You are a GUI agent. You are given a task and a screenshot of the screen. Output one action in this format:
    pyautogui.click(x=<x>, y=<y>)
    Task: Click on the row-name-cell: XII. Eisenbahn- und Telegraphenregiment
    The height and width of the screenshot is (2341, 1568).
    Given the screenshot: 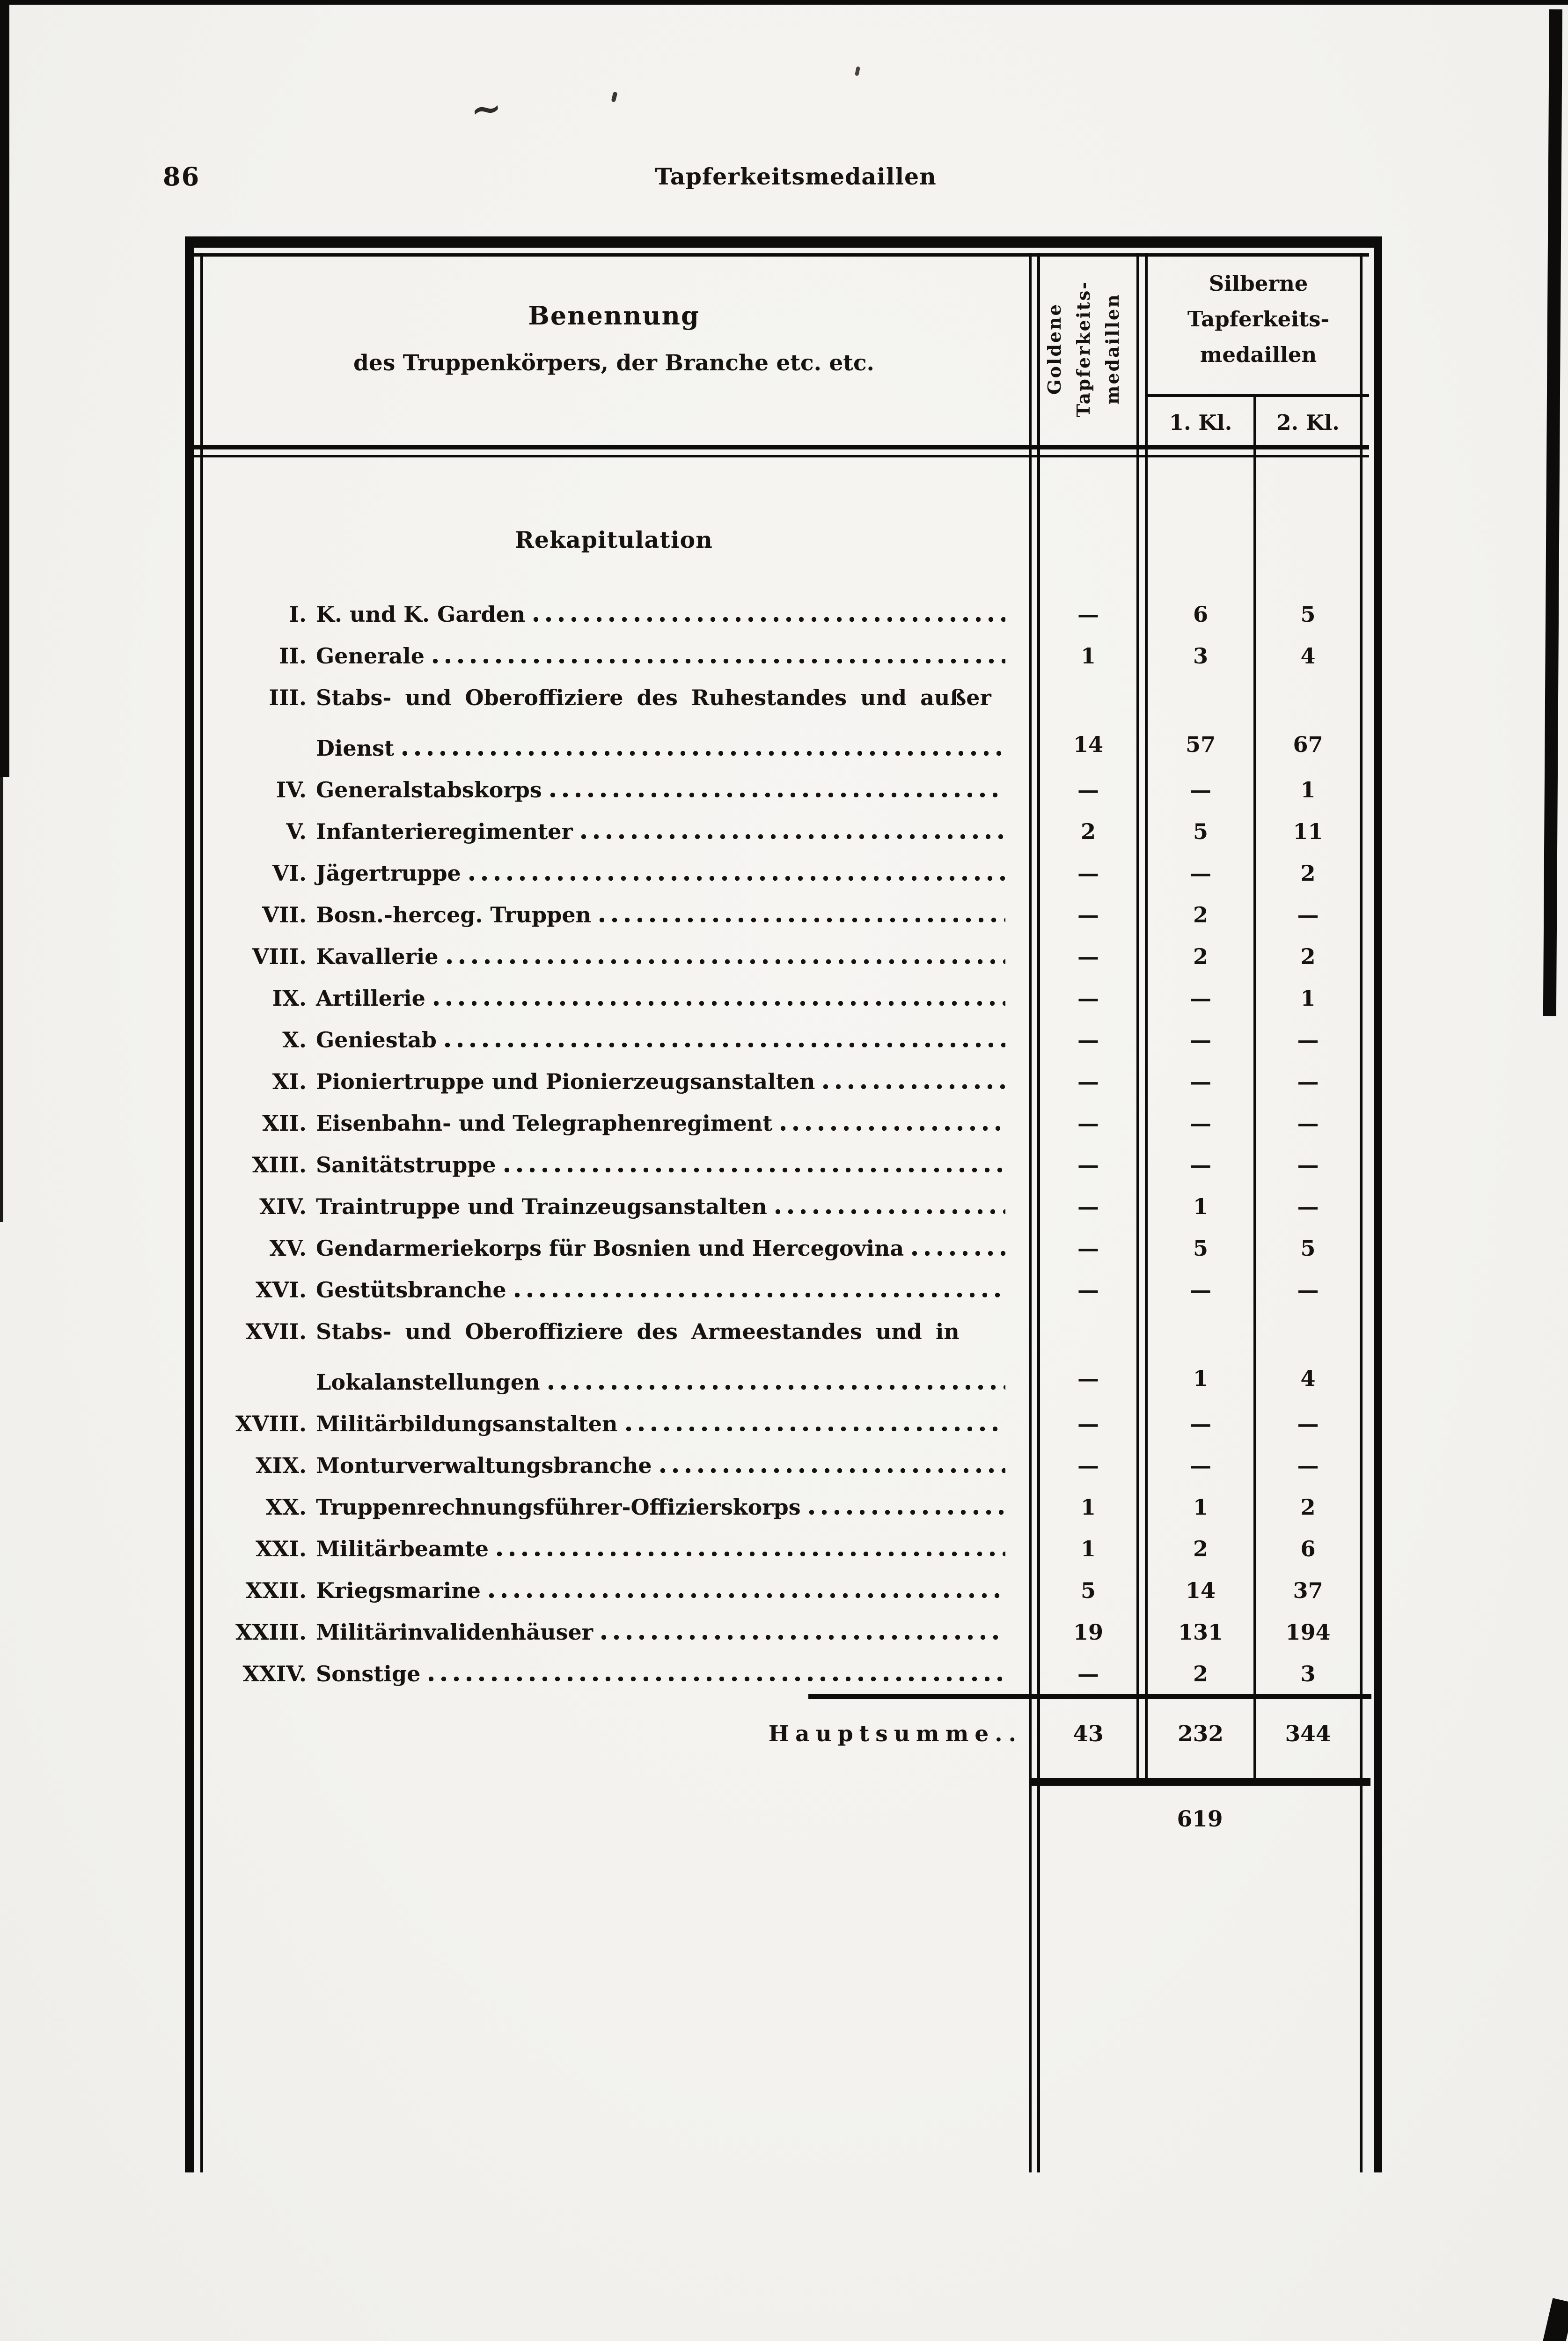 What is the action you would take?
    pyautogui.click(x=614, y=1123)
    